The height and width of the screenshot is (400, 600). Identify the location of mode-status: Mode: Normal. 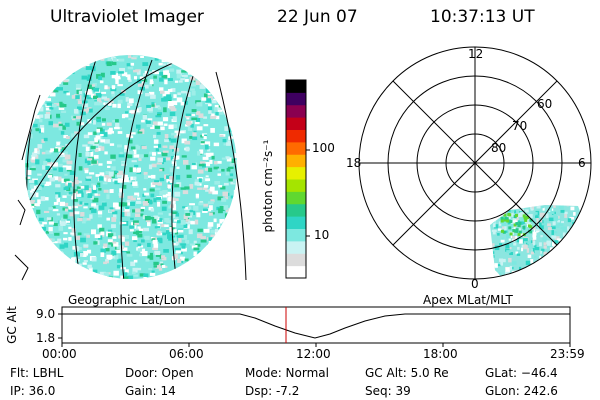
(287, 373).